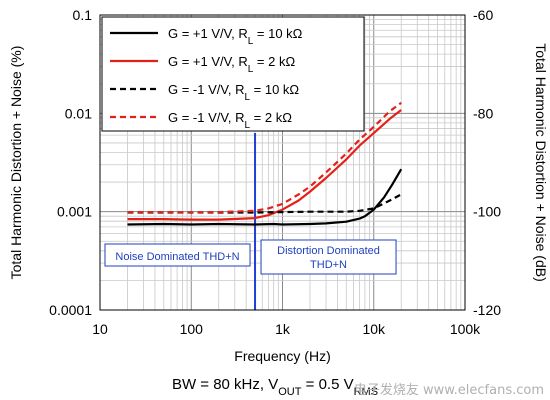 The height and width of the screenshot is (400, 550). I want to click on chart-caption: BW = 80 kHz, VOUT = 0.5 VRMS, so click(275, 387).